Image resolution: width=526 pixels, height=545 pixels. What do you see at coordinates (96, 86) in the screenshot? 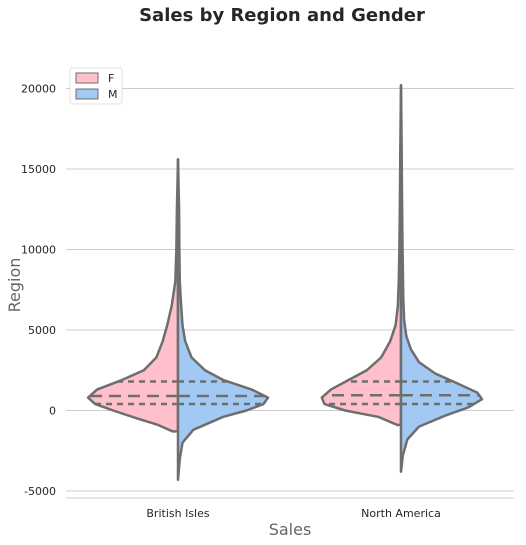
I see `legend: F M` at bounding box center [96, 86].